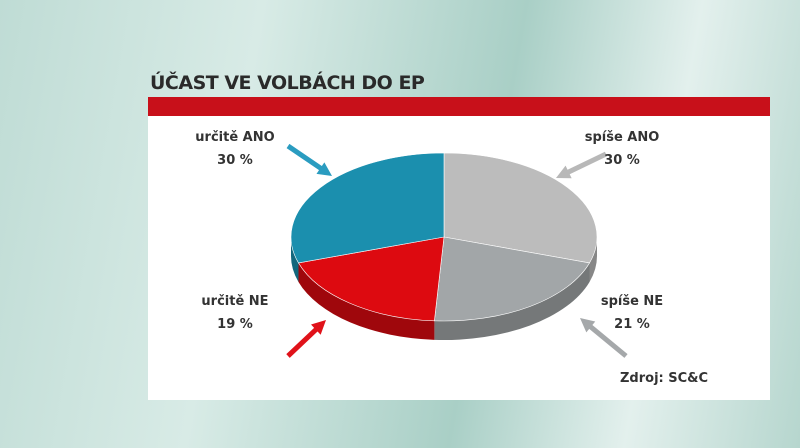 This screenshot has width=800, height=448. I want to click on slice-label: spíše ANO, so click(622, 137).